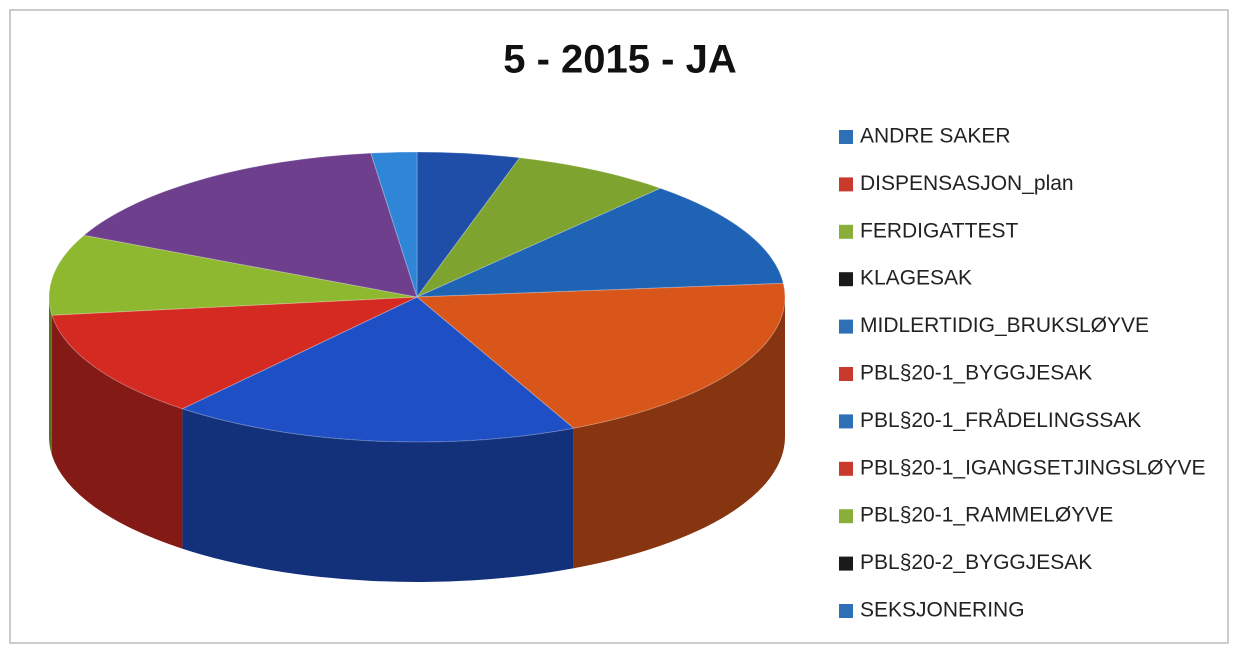 This screenshot has height=658, width=1238. Describe the element at coordinates (976, 373) in the screenshot. I see `legend-label: PBL§20-1_BYGGJESAK` at that location.